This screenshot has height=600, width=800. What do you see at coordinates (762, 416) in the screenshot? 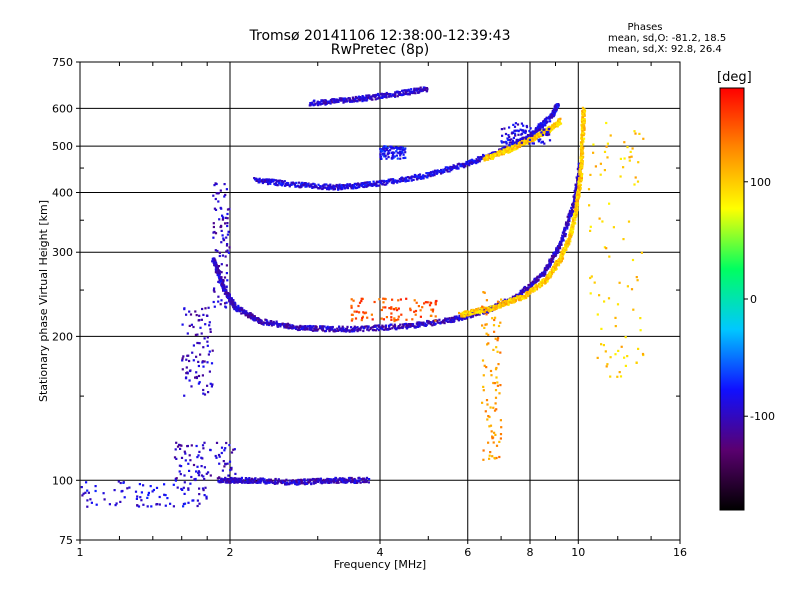
I see `colorbar-tick-label: -100` at bounding box center [762, 416].